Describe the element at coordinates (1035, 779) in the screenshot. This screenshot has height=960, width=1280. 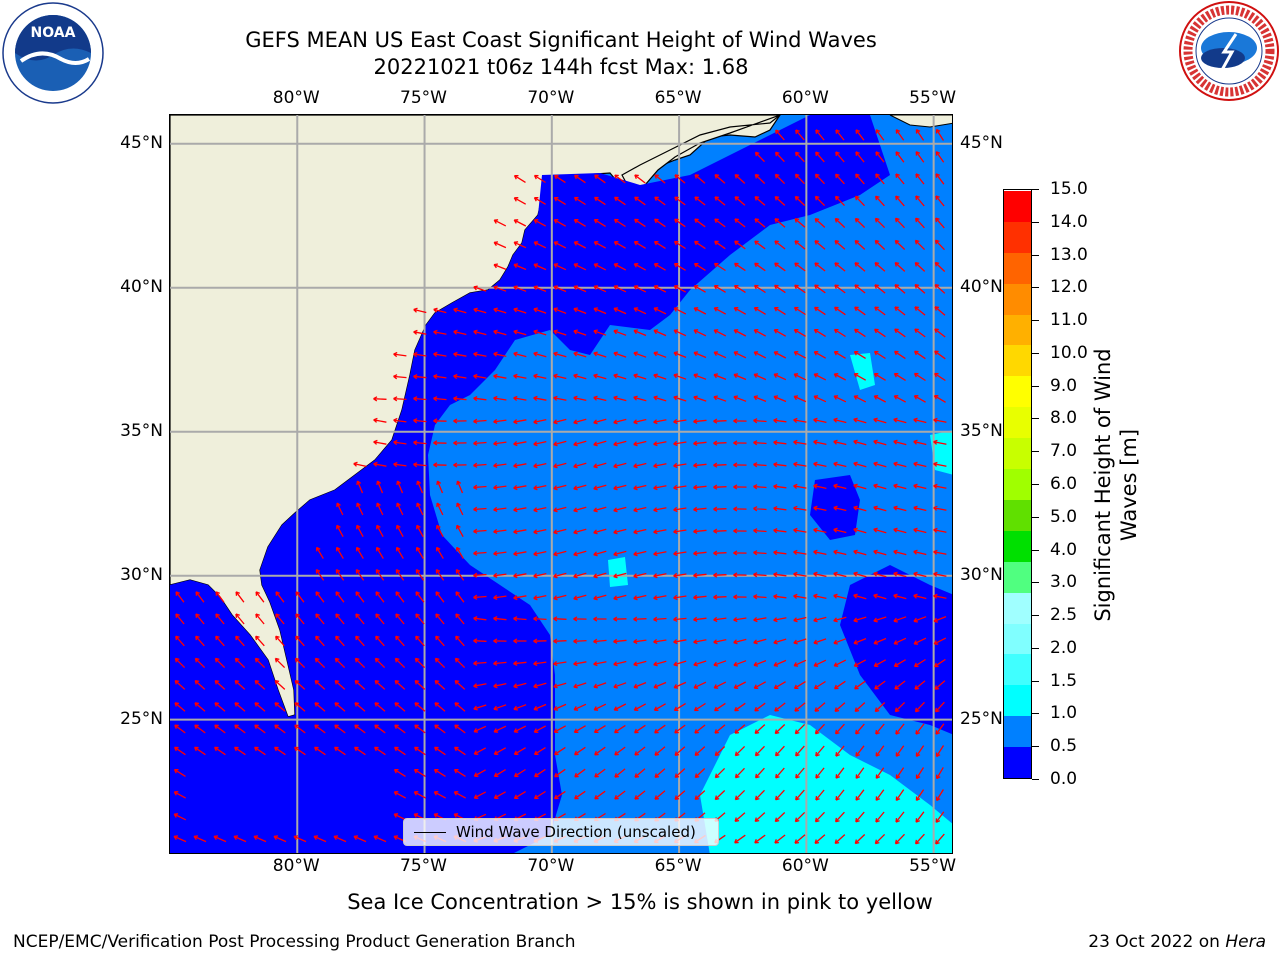
I see `colorbar-tick` at that location.